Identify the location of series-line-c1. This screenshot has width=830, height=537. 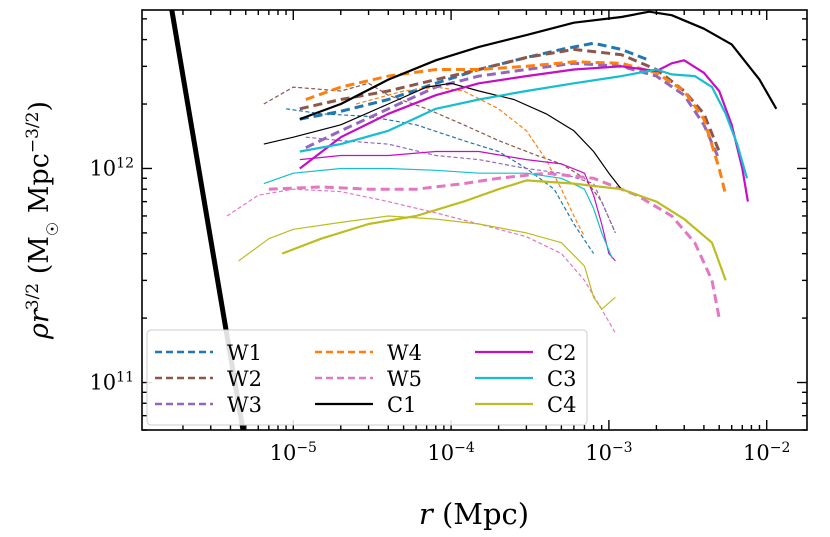
(538, 65).